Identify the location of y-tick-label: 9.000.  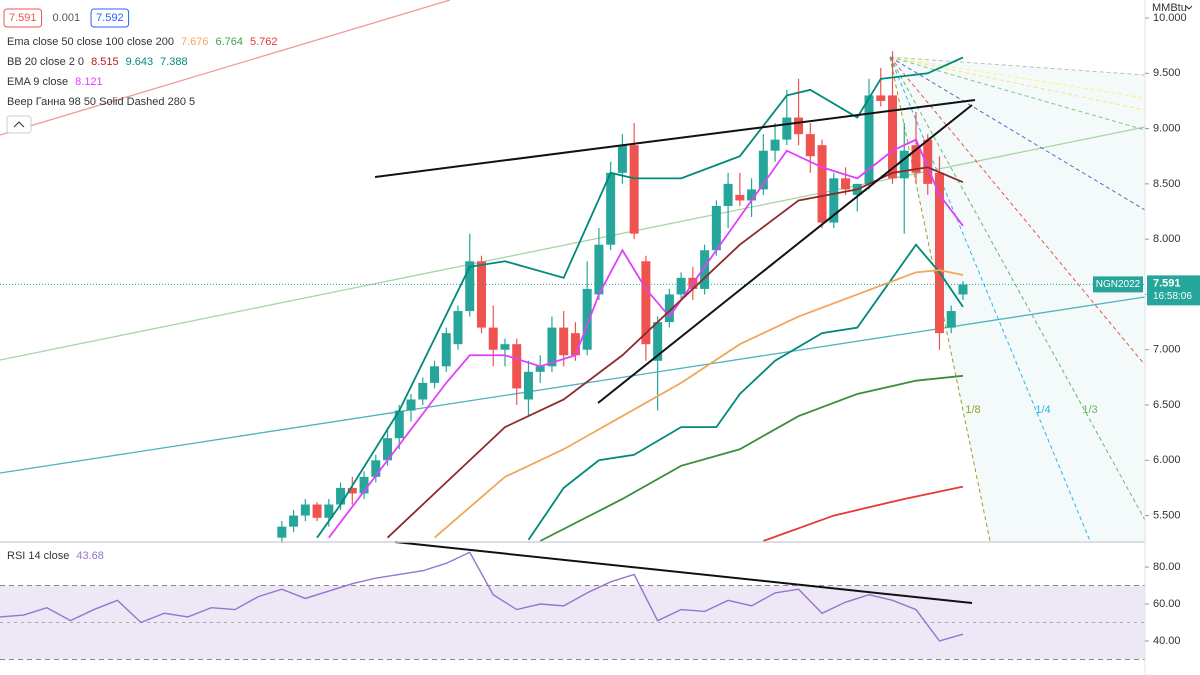
(1167, 128).